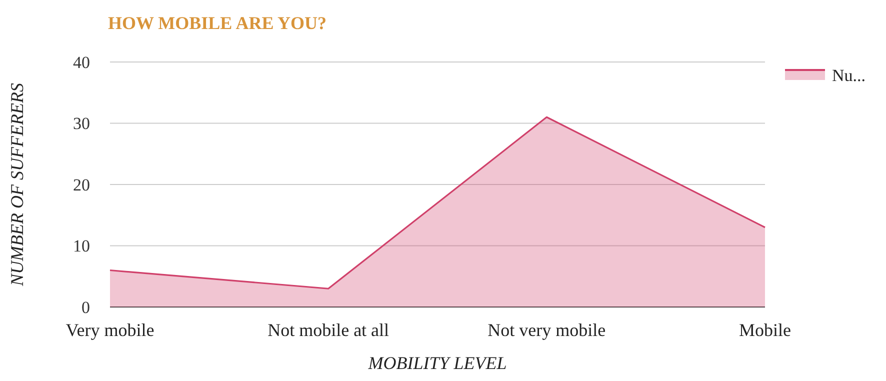 This screenshot has width=886, height=381. Describe the element at coordinates (547, 330) in the screenshot. I see `x-tick-label: Not very mobile` at that location.